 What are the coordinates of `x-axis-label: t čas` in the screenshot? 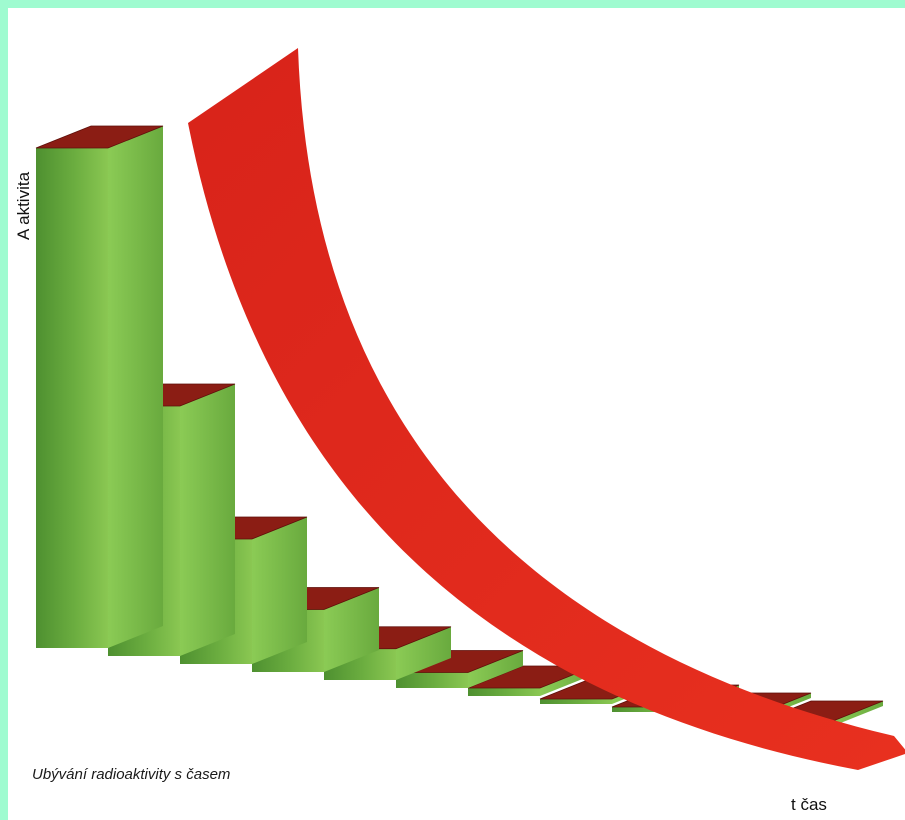 It's located at (809, 804).